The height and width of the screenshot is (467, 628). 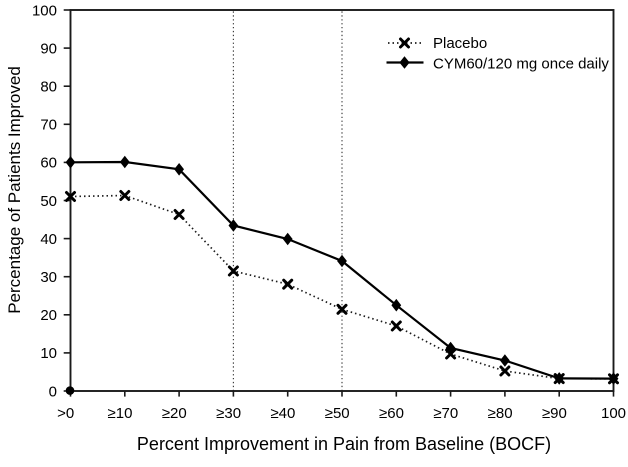 What do you see at coordinates (521, 63) in the screenshot?
I see `svg-text: CYM60/120 mg once daily` at bounding box center [521, 63].